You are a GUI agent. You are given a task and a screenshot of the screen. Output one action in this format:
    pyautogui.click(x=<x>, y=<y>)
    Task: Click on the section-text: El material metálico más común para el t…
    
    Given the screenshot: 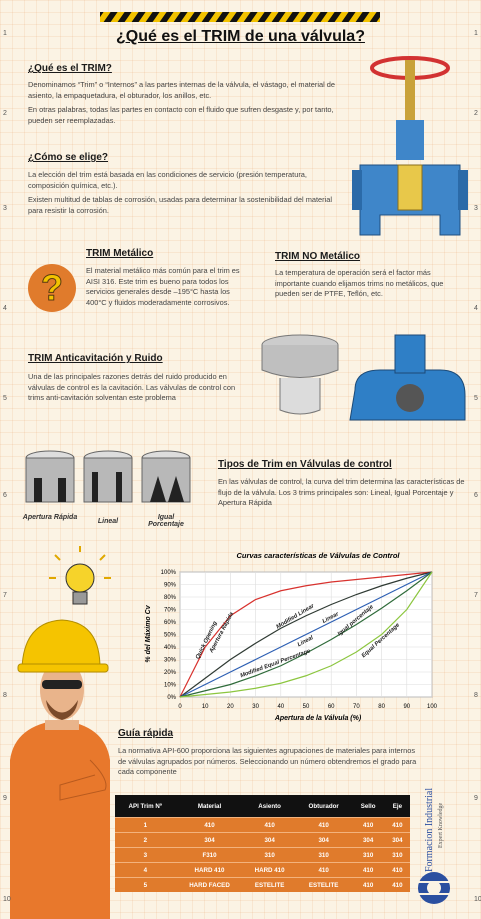 What is the action you would take?
    pyautogui.click(x=163, y=286)
    